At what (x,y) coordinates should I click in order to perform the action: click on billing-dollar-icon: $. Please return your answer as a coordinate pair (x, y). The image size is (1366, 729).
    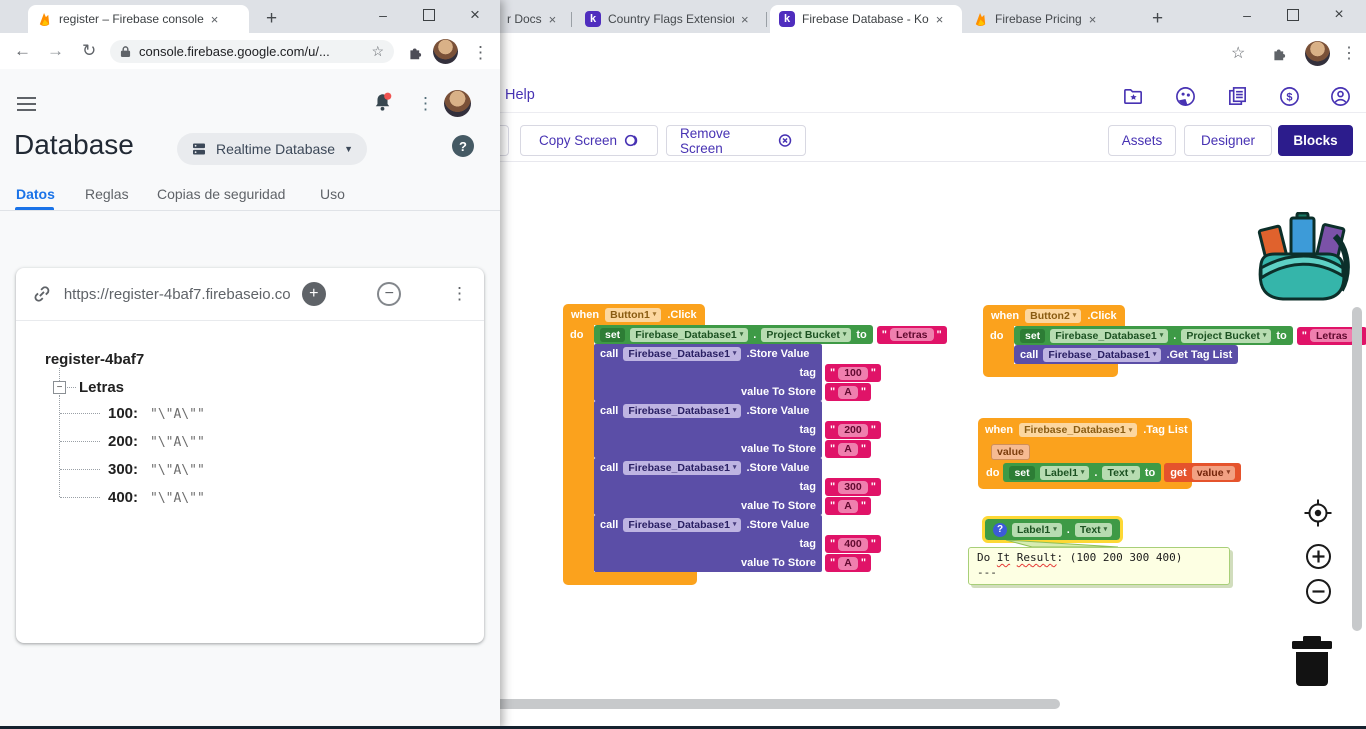
    Looking at the image, I should click on (1289, 96).